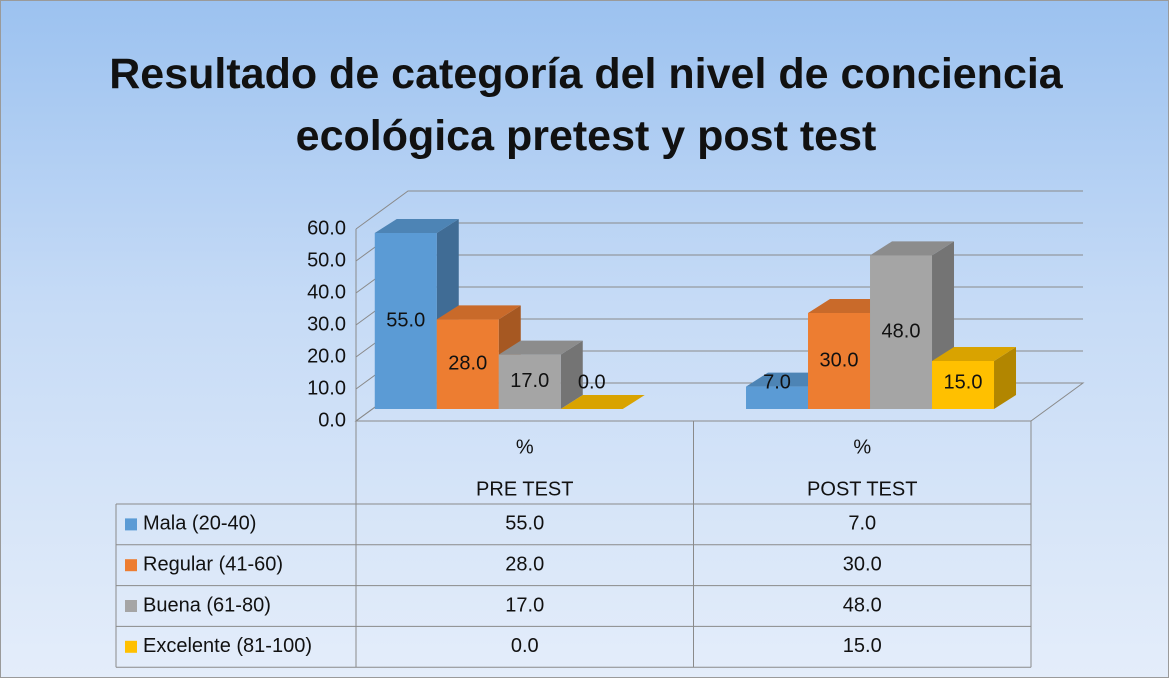 Image resolution: width=1169 pixels, height=678 pixels. I want to click on legend-label: Excelente (81-100), so click(227, 646).